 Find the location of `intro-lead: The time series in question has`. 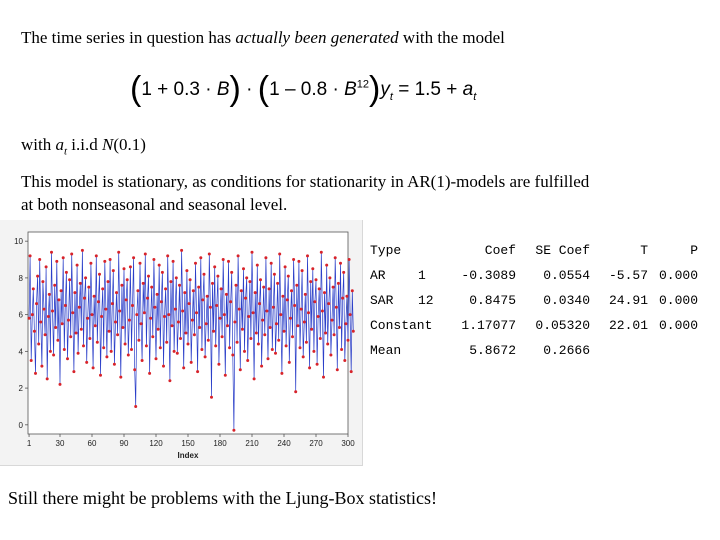

intro-lead: The time series in question has is located at coordinates (128, 37).